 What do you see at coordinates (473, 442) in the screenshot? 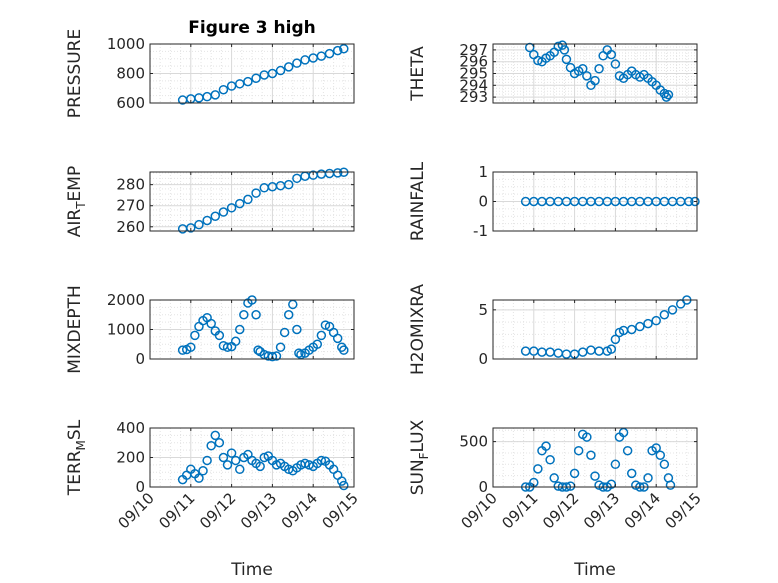
I see `y-tick-label: 500` at bounding box center [473, 442].